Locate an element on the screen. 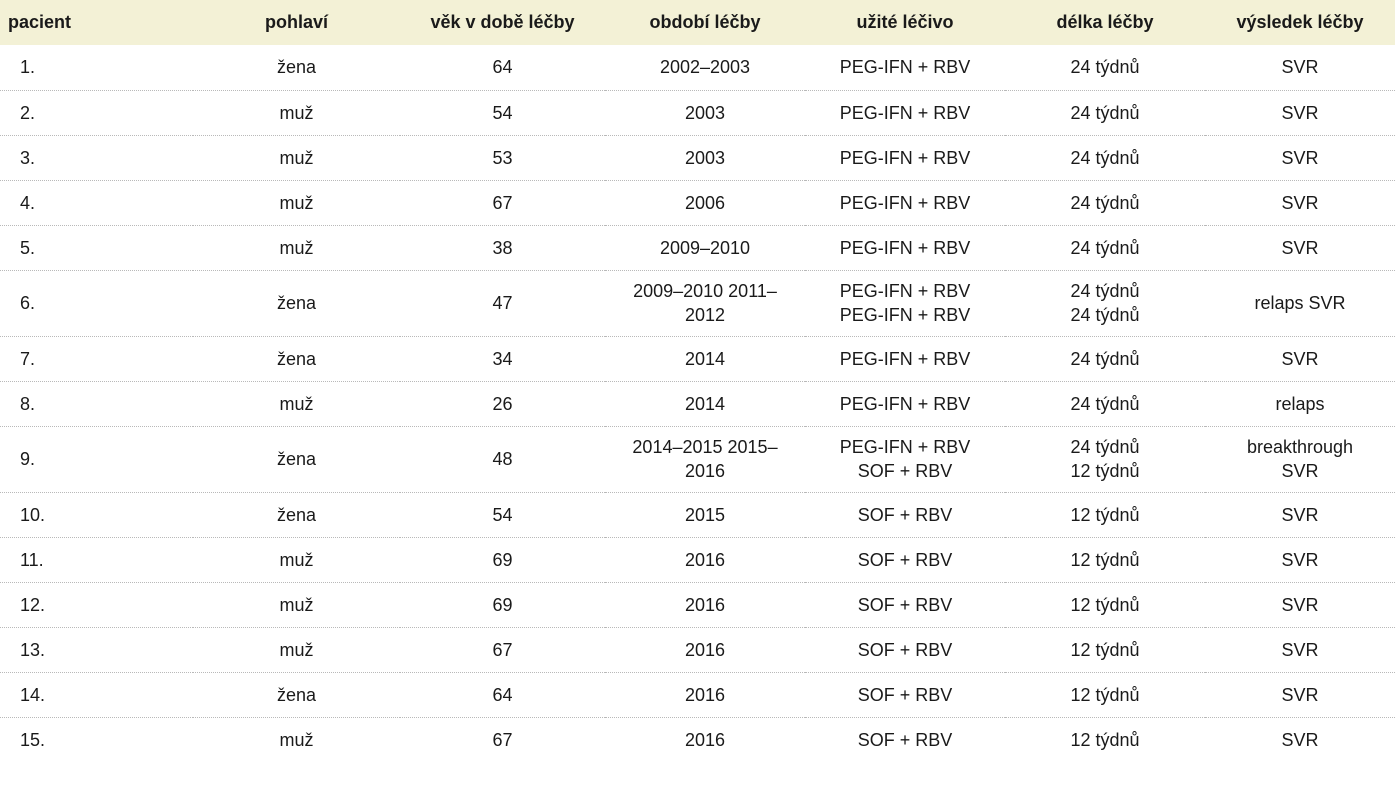  table-row: 10. žena 54 2015 SOF + RBV 12 týdnů SVR is located at coordinates (697, 514).